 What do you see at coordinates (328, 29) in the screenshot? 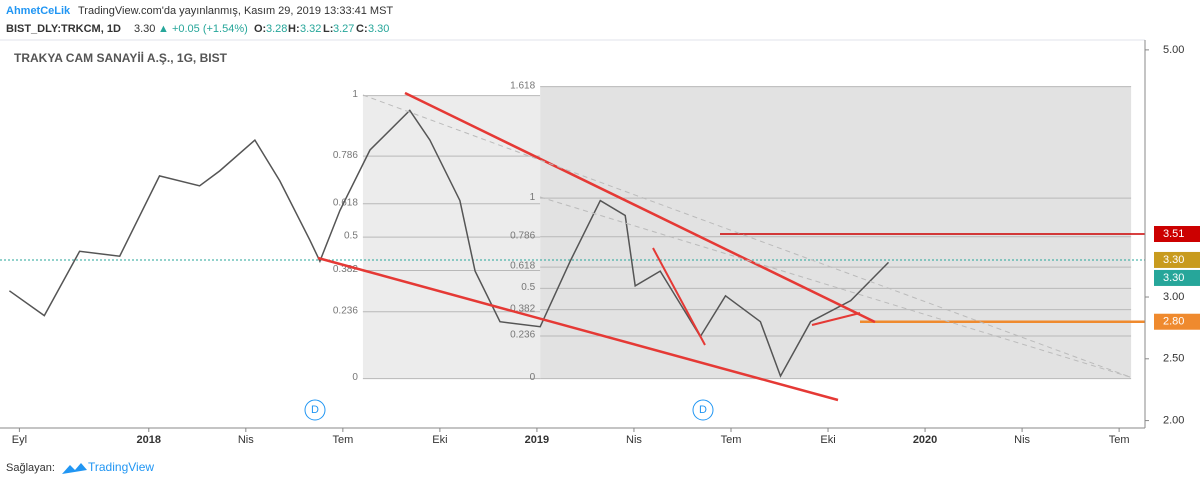
I see `l-label: L:` at bounding box center [328, 29].